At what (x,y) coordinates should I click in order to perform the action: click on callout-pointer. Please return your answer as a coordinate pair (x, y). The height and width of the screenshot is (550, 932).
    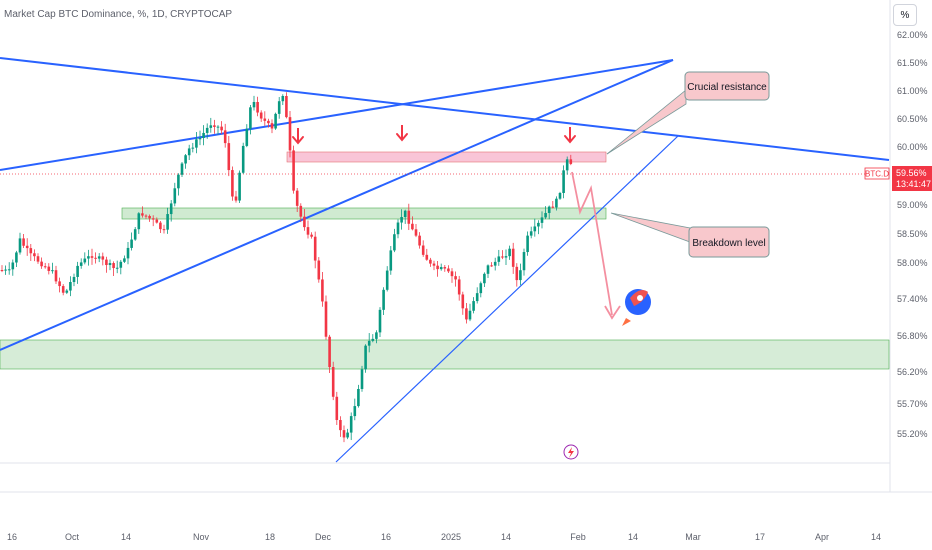
    Looking at the image, I should click on (646, 122).